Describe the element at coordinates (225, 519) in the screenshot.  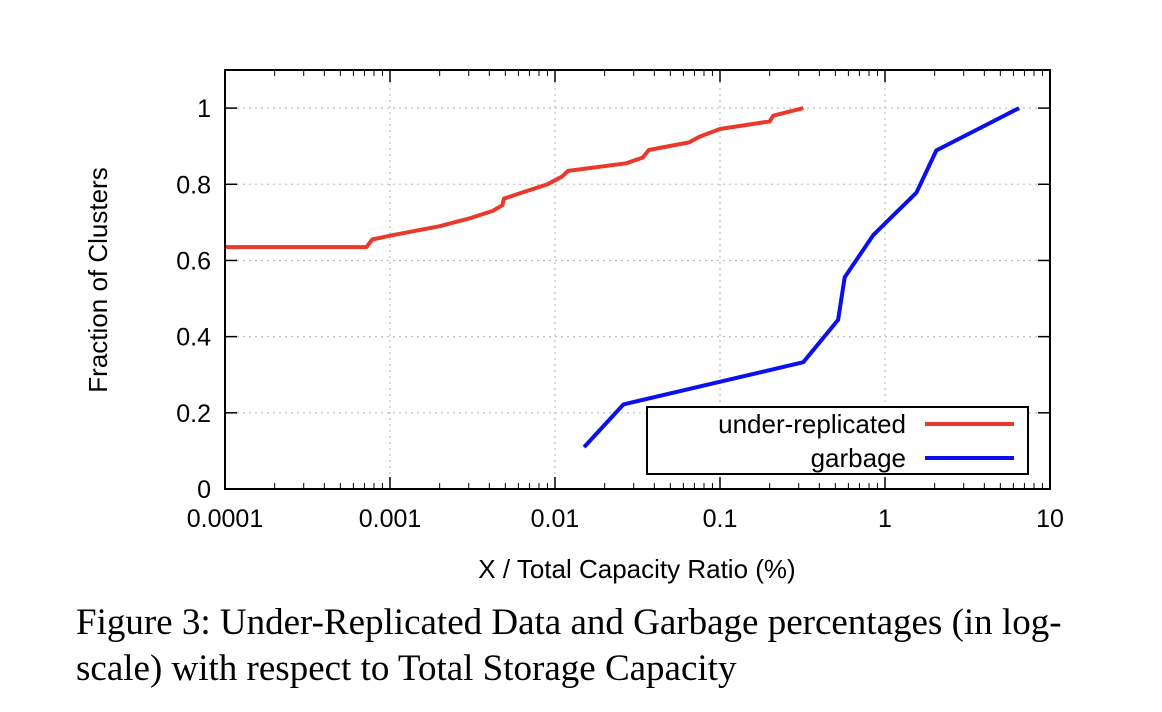
I see `x-tick-label: 0.0001` at that location.